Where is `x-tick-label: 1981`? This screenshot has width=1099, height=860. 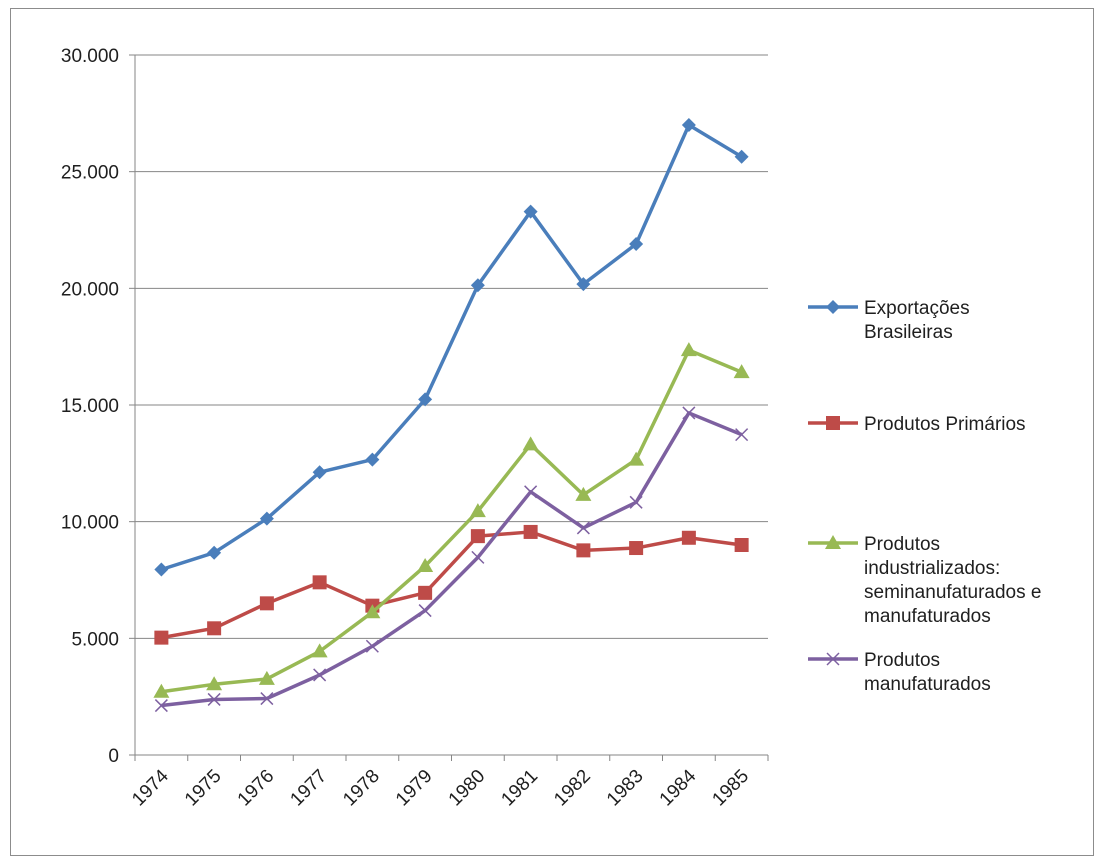
x-tick-label: 1981 is located at coordinates (519, 788).